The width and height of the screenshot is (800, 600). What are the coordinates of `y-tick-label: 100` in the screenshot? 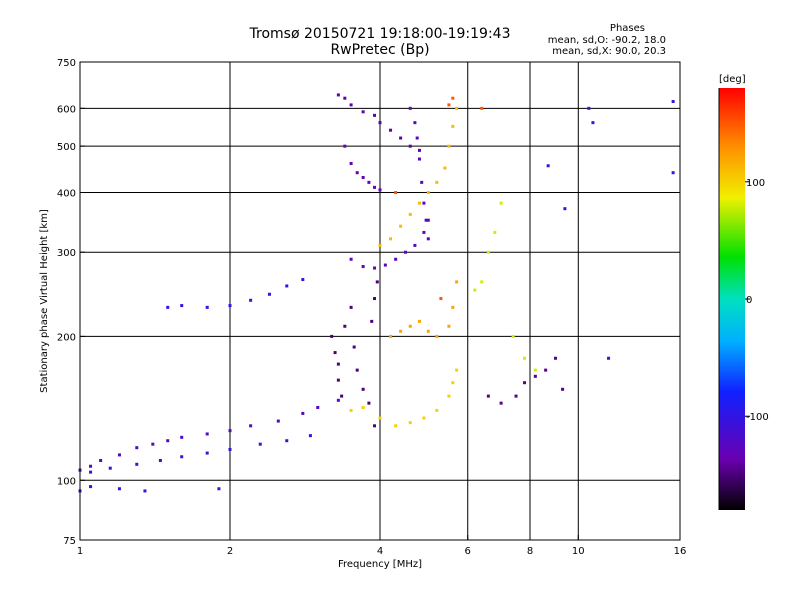 It's located at (66, 481).